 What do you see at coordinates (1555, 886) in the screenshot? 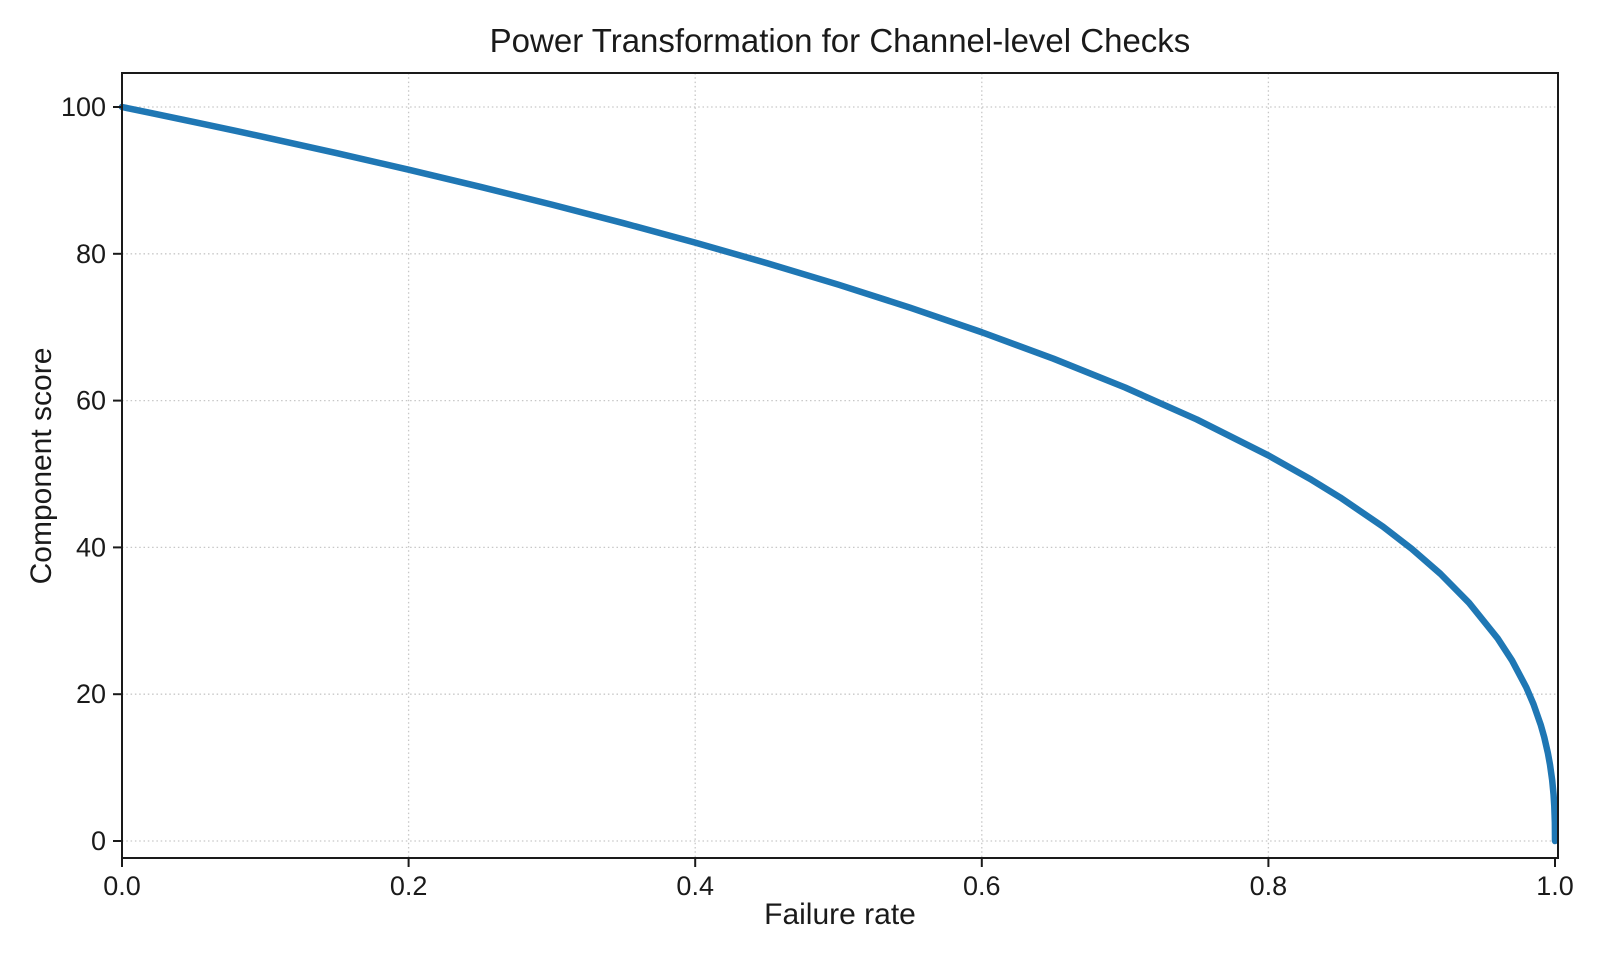
I see `x-tick-label: 1.0` at bounding box center [1555, 886].